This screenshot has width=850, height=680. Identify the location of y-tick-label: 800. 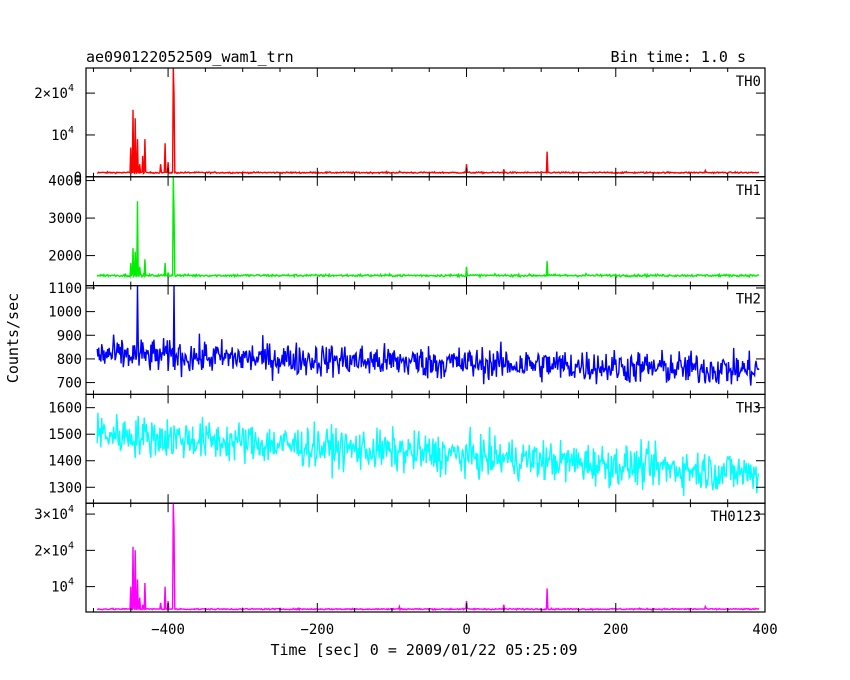
(69, 360).